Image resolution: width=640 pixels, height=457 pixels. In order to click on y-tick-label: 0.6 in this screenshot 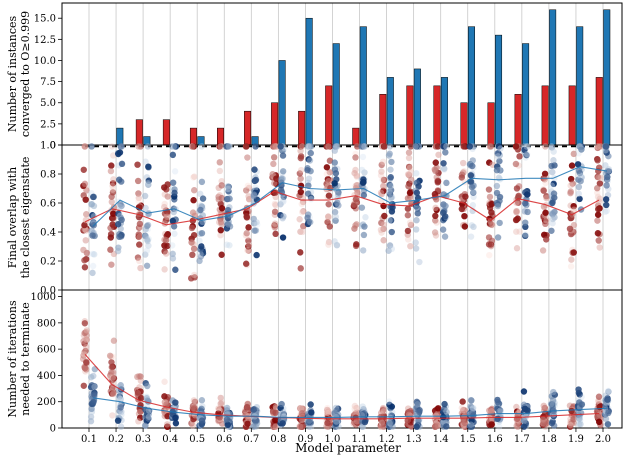, I will do `click(48, 204)`.